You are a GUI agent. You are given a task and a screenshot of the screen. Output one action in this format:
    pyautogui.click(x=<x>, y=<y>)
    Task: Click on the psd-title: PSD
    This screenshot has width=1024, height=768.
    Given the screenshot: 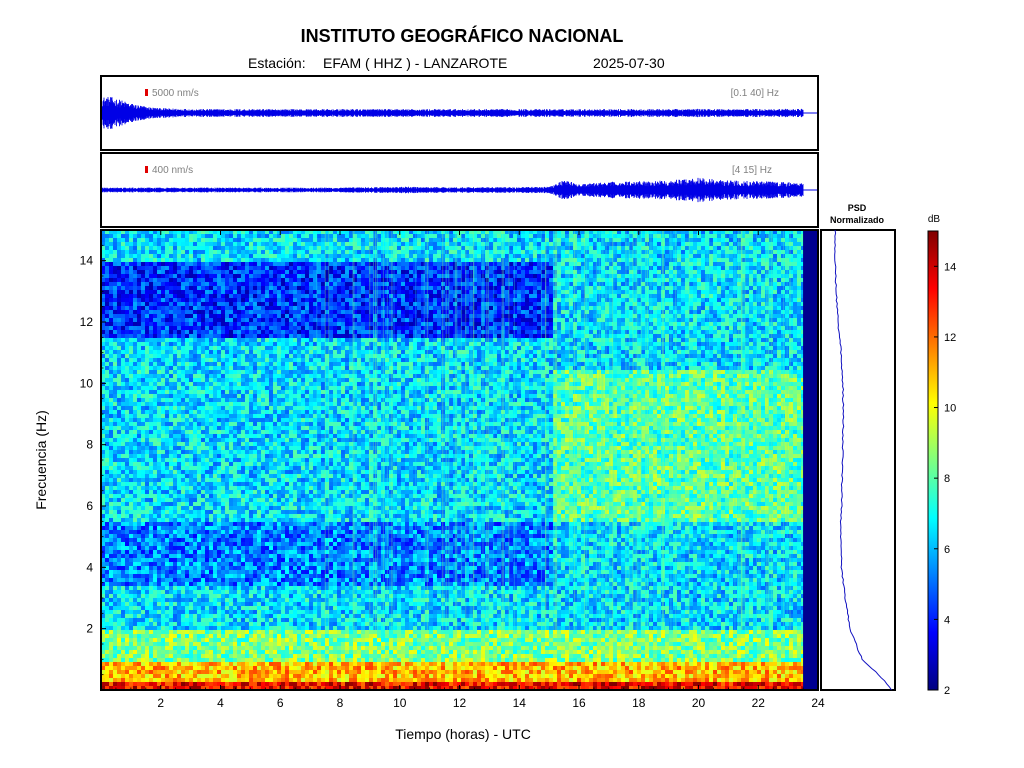 What is the action you would take?
    pyautogui.click(x=857, y=208)
    